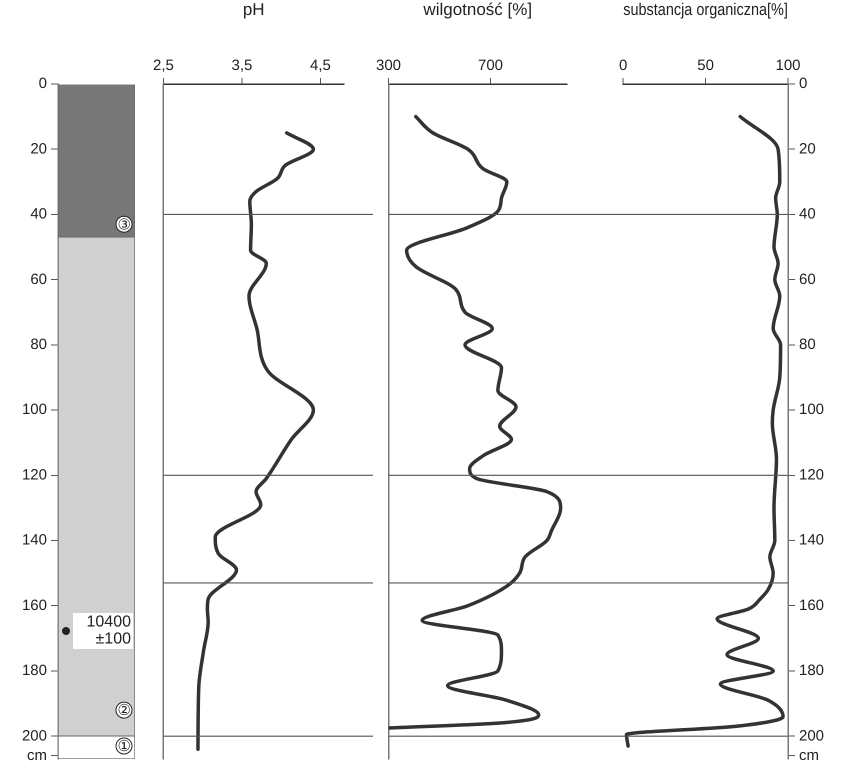  Describe the element at coordinates (491, 65) in the screenshot. I see `x-tick-label: 700` at that location.